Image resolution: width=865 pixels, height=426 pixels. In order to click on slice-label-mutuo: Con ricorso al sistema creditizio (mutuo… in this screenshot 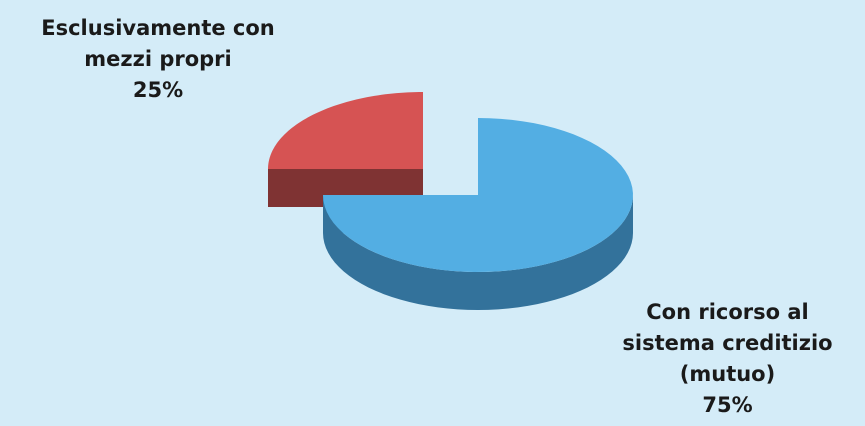, I will do `click(727, 359)`.